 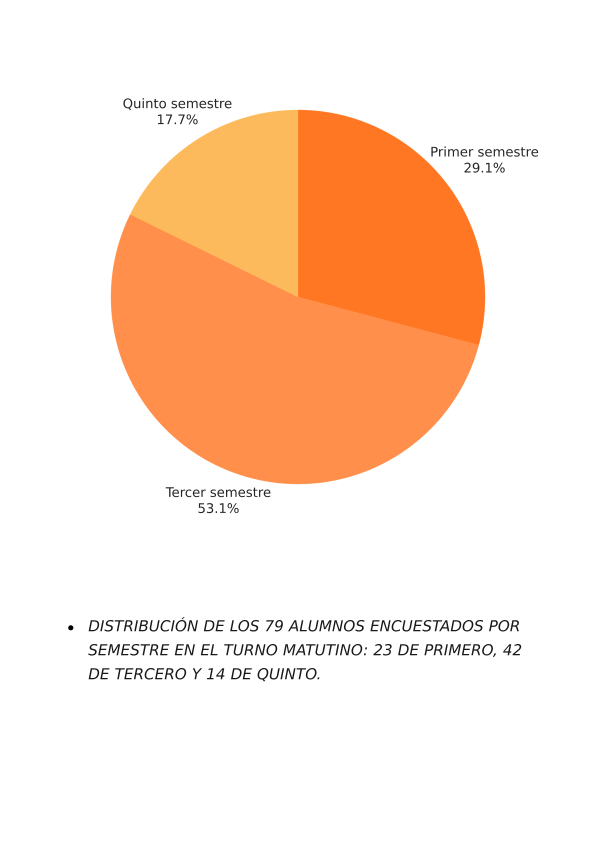 I want to click on slice-label: Primer semestre, so click(x=484, y=151).